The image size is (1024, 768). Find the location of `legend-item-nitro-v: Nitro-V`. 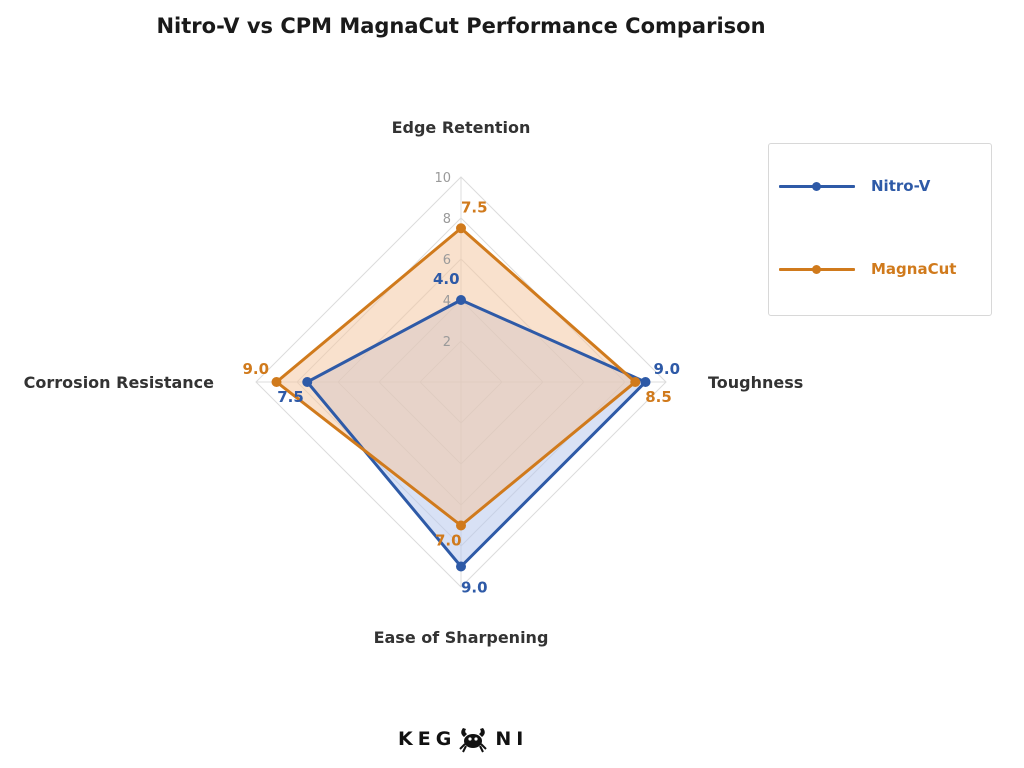

legend-item-nitro-v: Nitro-V is located at coordinates (854, 186).